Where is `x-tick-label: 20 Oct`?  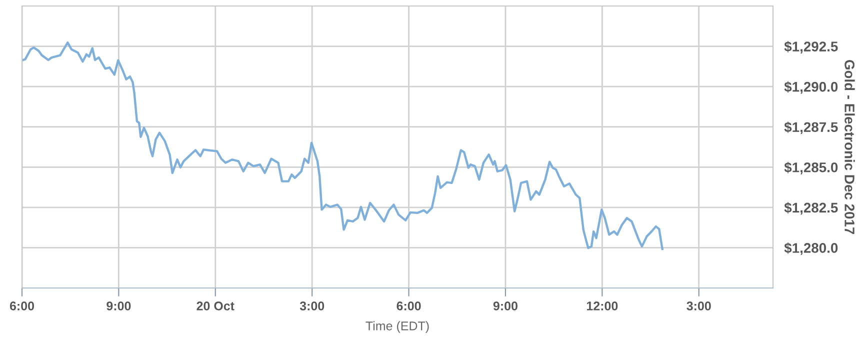 x-tick-label: 20 Oct is located at coordinates (215, 306).